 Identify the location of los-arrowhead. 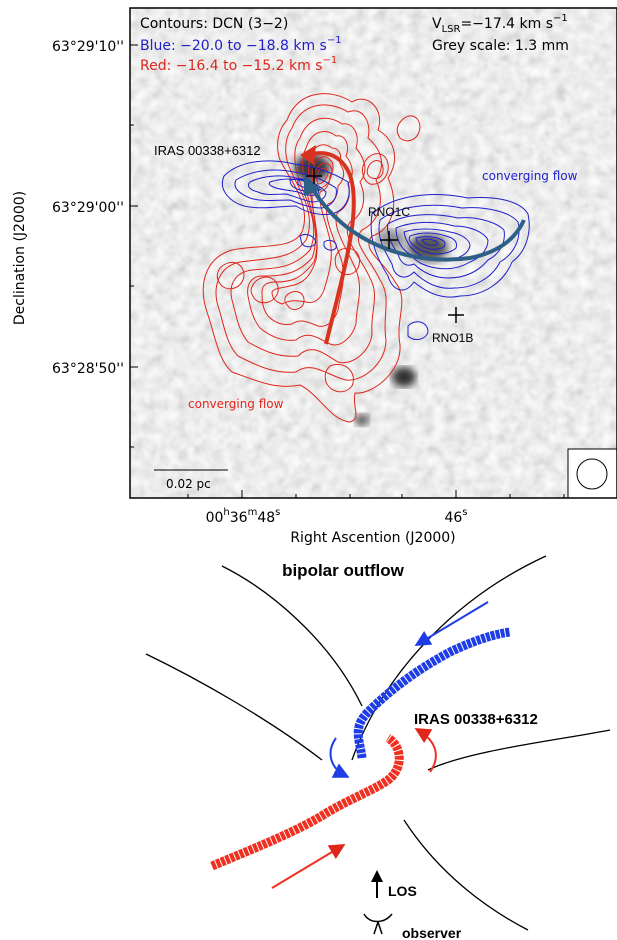
(377, 876).